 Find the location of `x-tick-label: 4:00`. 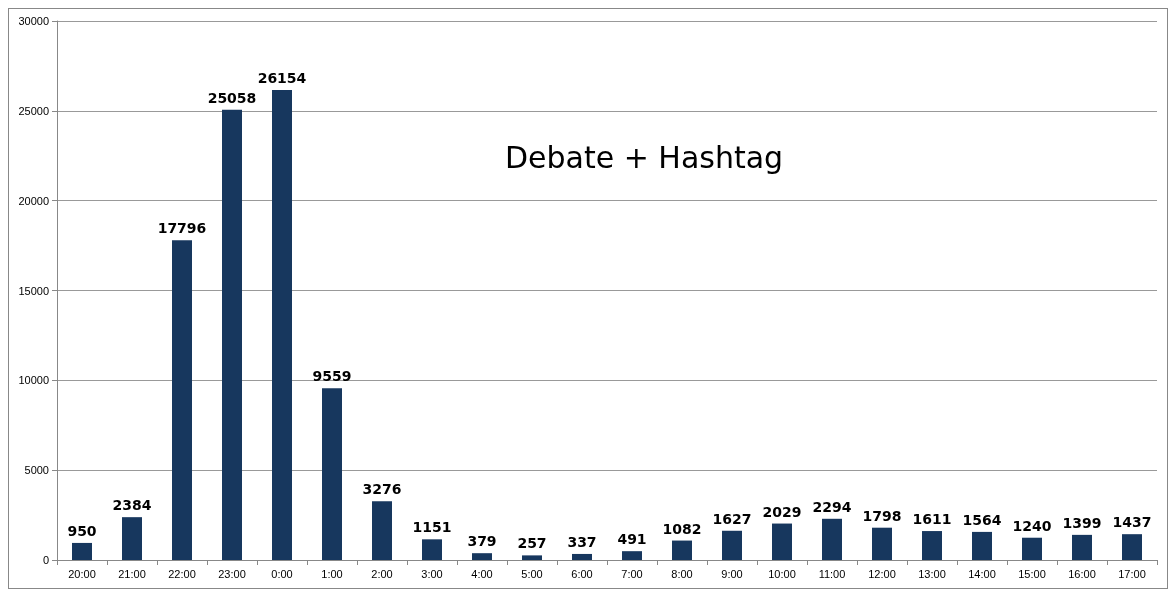

x-tick-label: 4:00 is located at coordinates (482, 573).